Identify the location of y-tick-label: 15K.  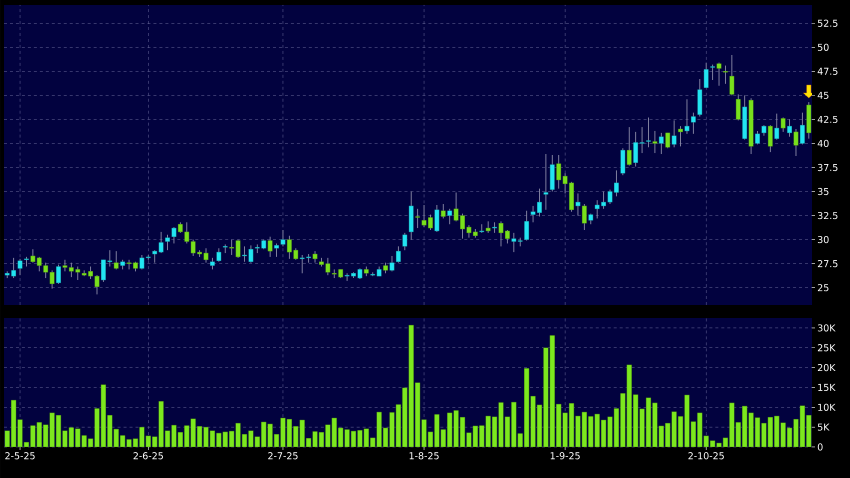
(827, 387).